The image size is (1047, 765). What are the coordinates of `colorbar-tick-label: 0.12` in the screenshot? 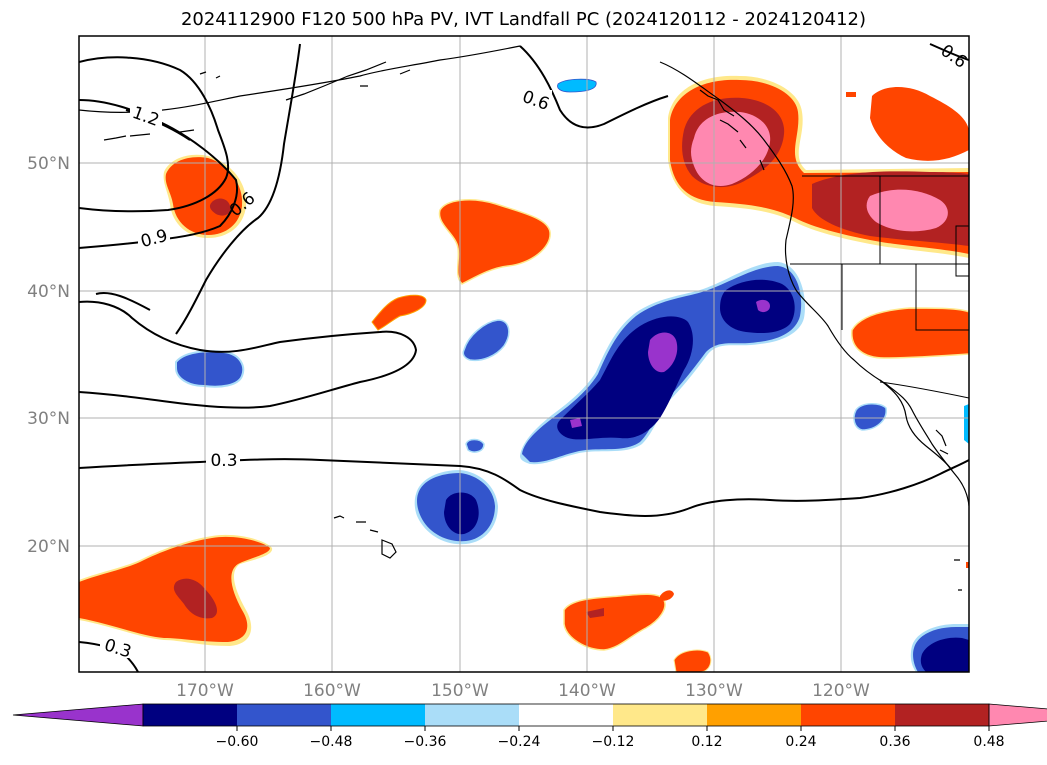 It's located at (706, 742).